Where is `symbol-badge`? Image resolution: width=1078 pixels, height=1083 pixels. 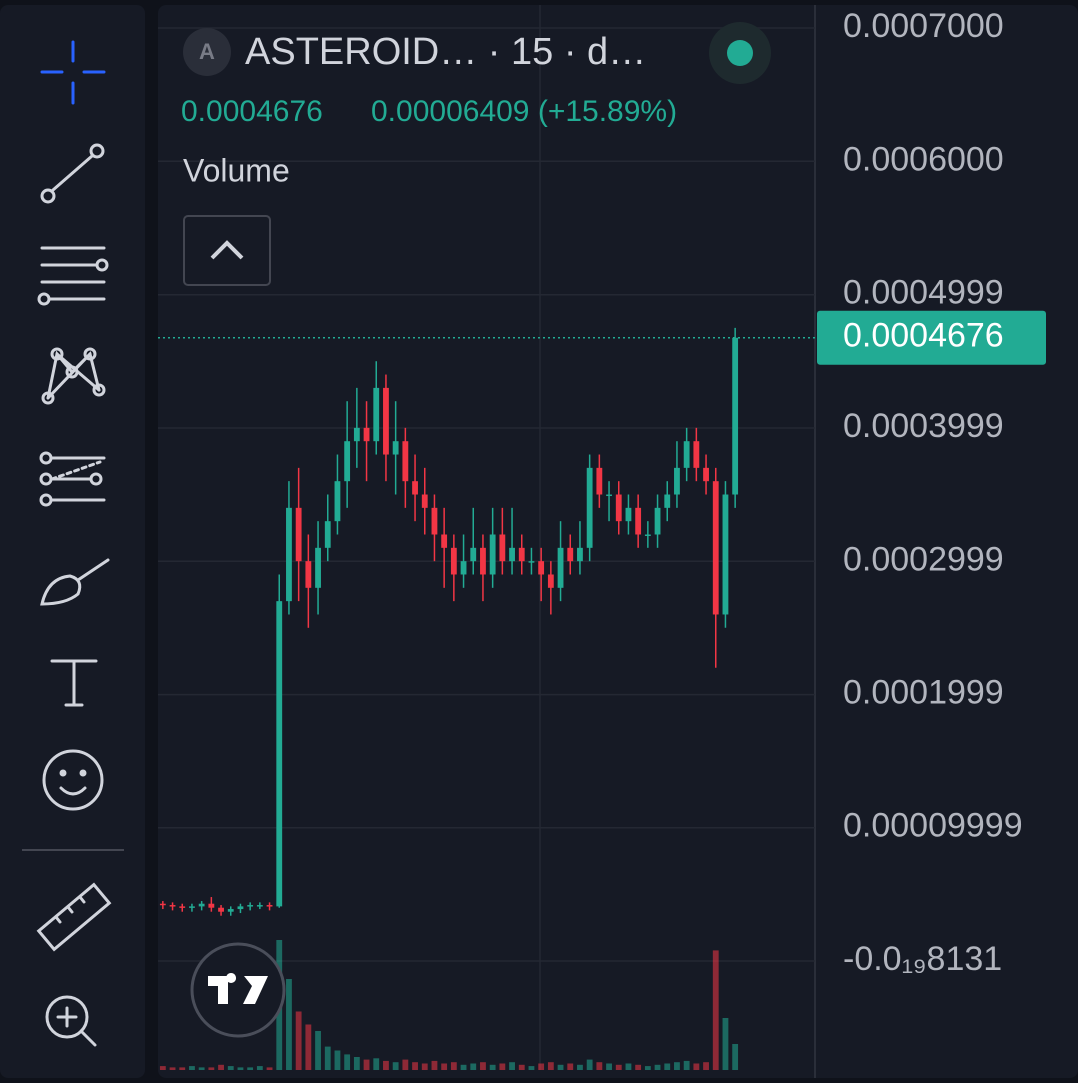
symbol-badge is located at coordinates (207, 52).